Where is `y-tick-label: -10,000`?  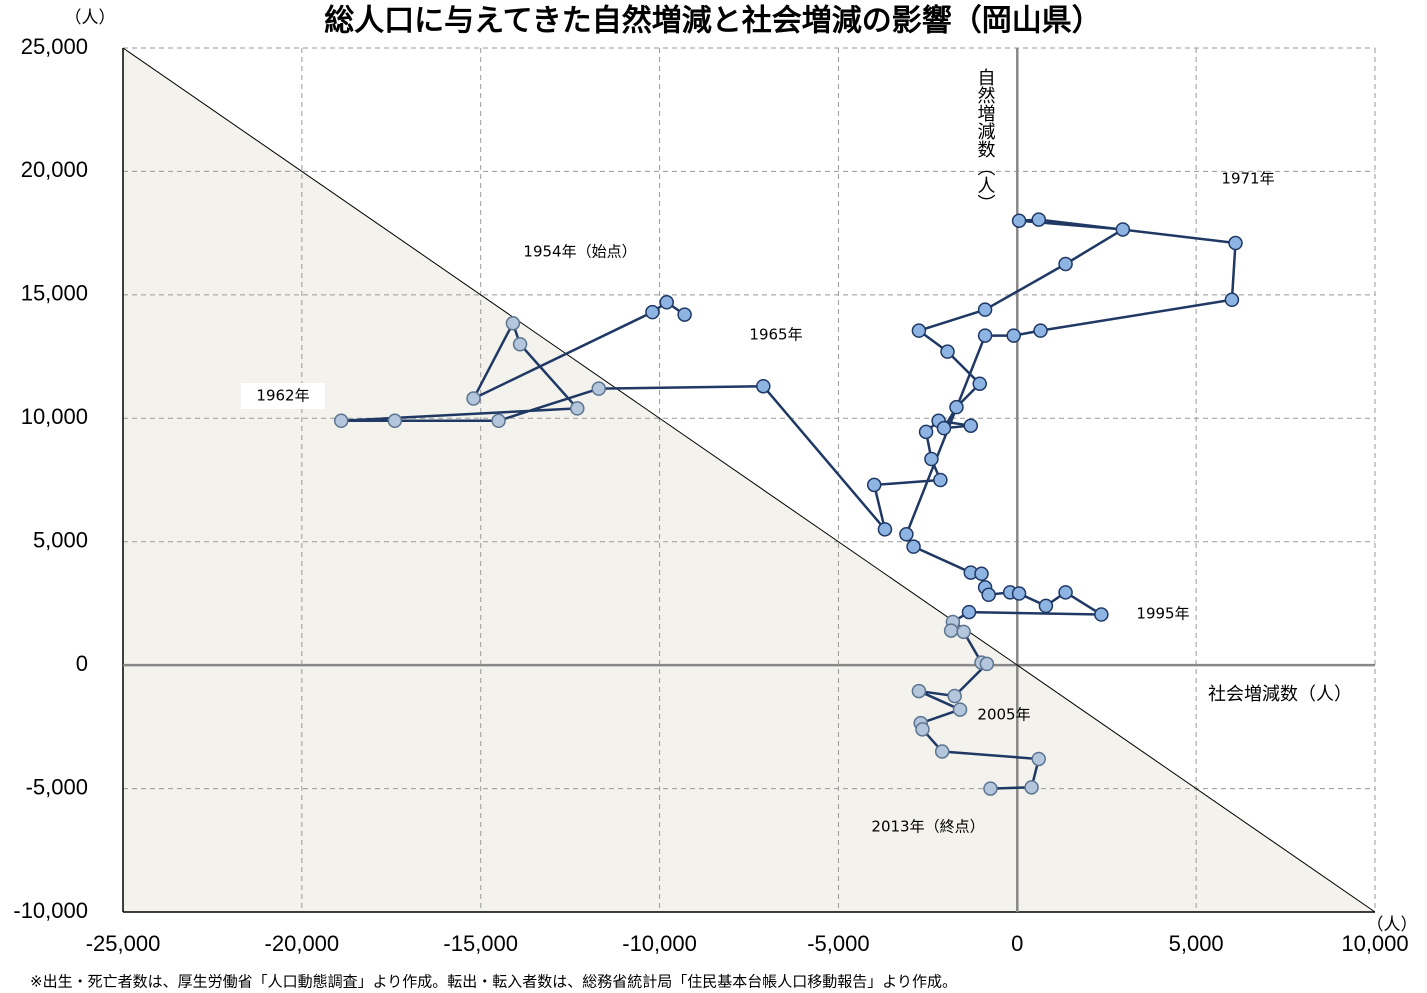 y-tick-label: -10,000 is located at coordinates (50, 910).